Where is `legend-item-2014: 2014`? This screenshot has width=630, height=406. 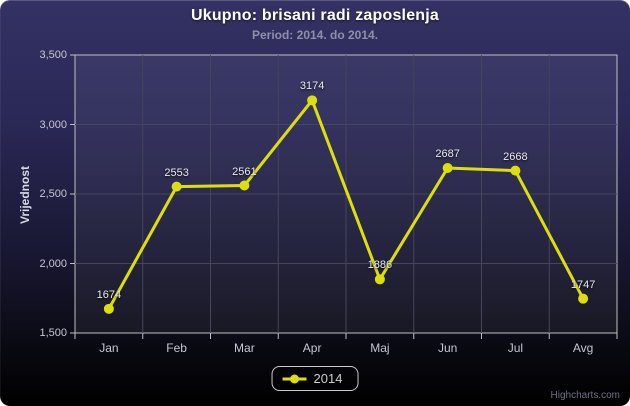
legend-item-2014: 2014 is located at coordinates (315, 378).